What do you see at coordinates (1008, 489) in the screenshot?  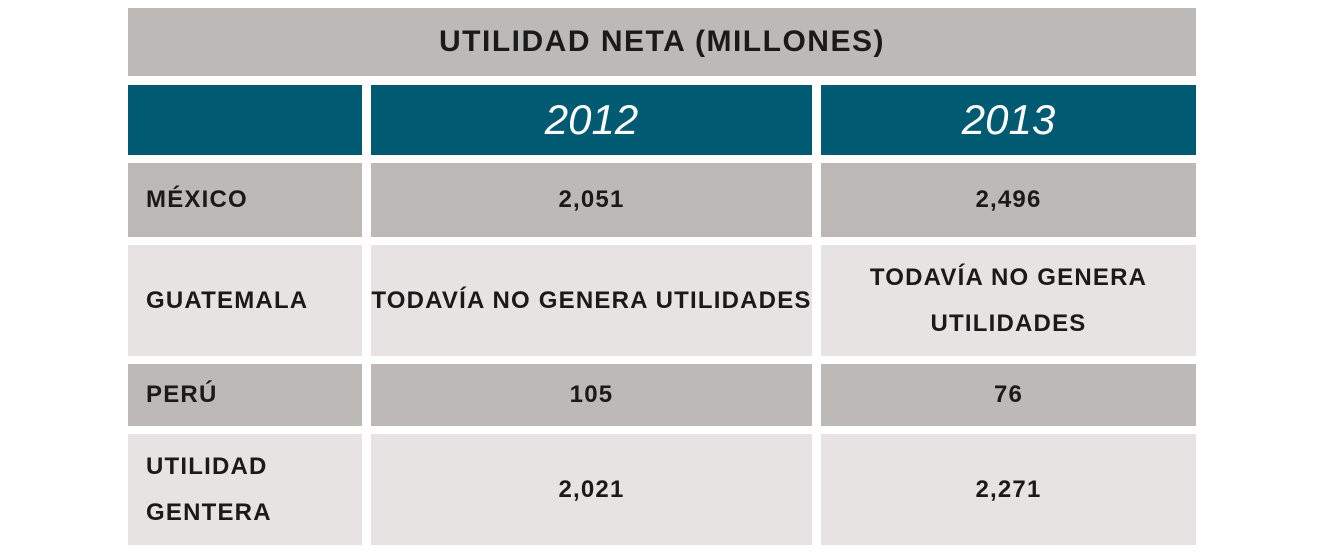 I see `cell-gentera-2013: 2,271` at bounding box center [1008, 489].